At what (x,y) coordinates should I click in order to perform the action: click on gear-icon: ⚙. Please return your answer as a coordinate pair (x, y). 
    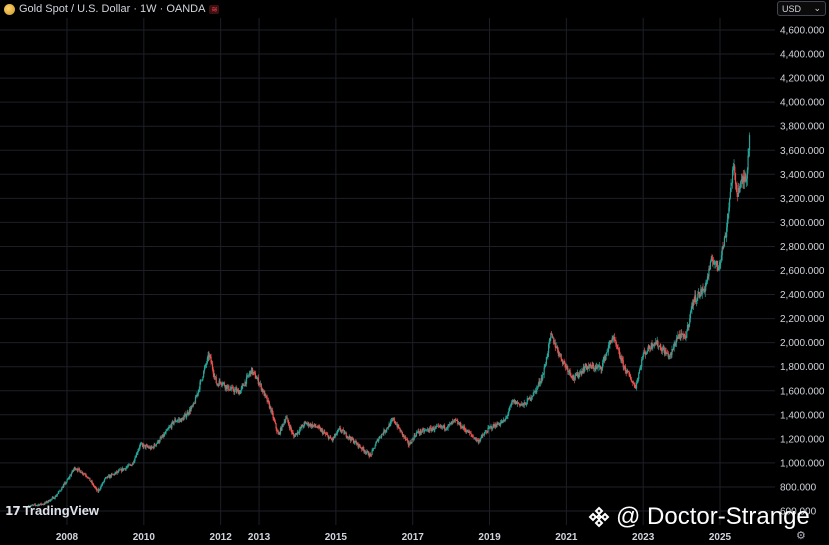
    Looking at the image, I should click on (801, 536).